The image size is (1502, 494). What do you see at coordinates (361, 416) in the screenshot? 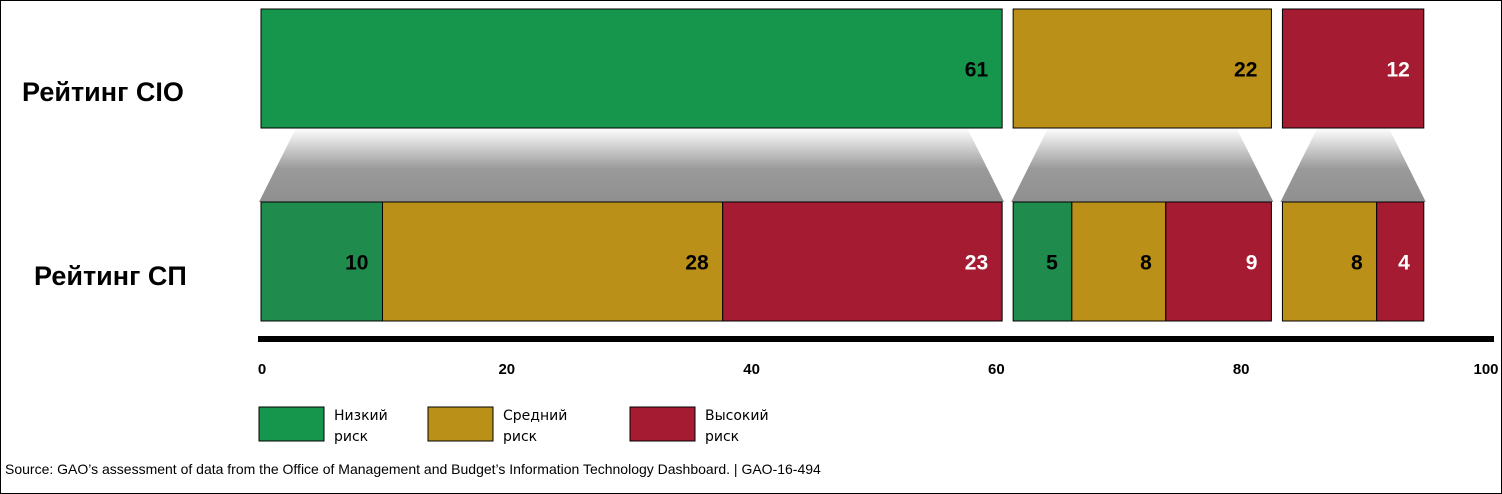
I see `legend-label-line1: Низкий` at bounding box center [361, 416].